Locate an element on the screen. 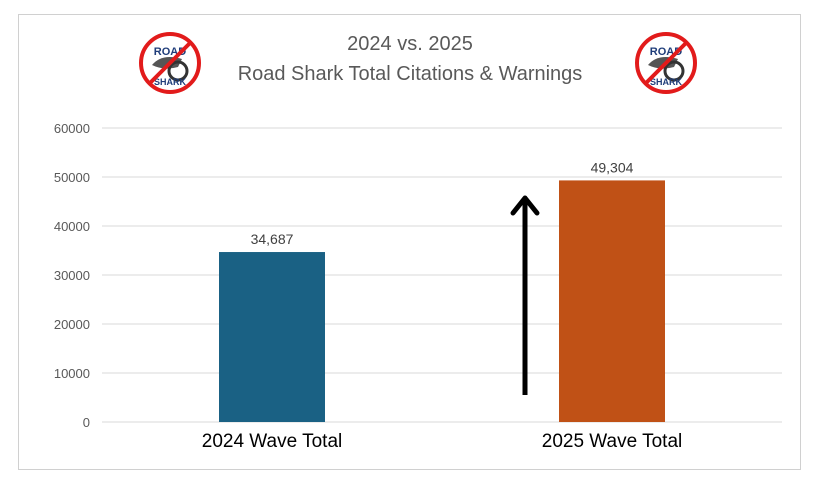  y-tick-label: 0 is located at coordinates (86, 422).